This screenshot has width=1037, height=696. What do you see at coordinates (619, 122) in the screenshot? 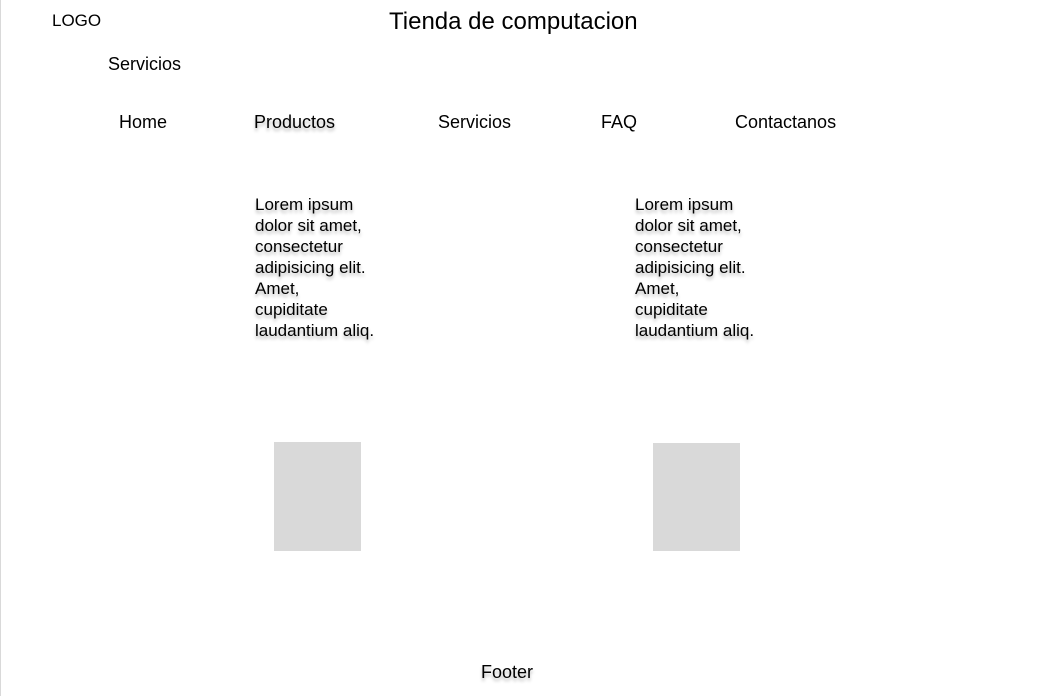
I see `nav-link-faq: FAQ` at bounding box center [619, 122].